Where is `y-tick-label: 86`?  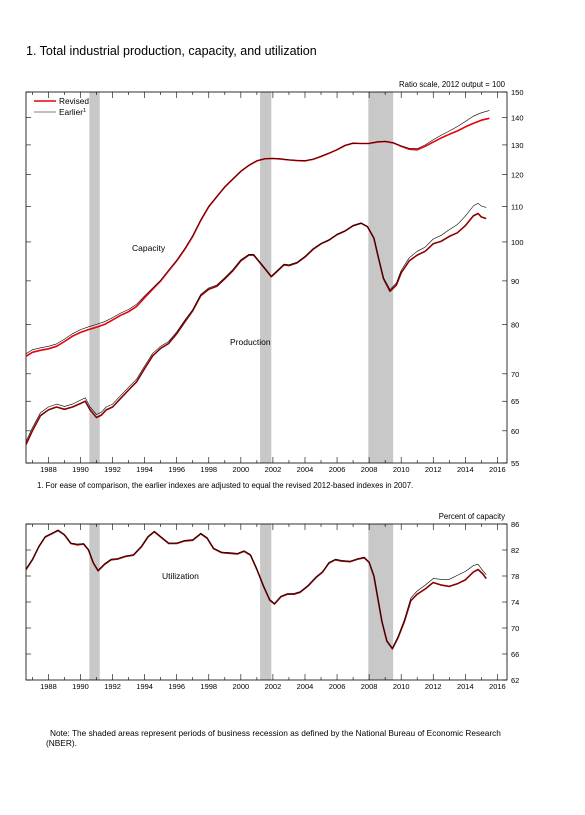 y-tick-label: 86 is located at coordinates (515, 524).